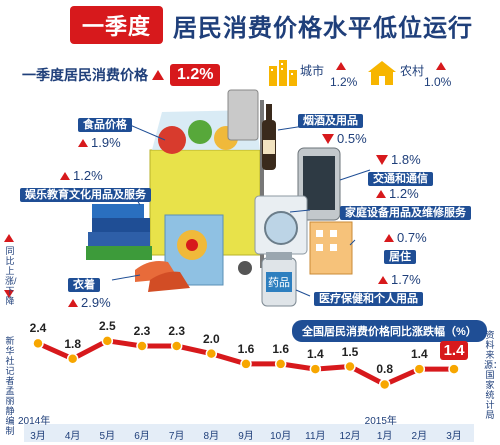  Describe the element at coordinates (211, 338) in the screenshot. I see `data-label: 2.0` at that location.